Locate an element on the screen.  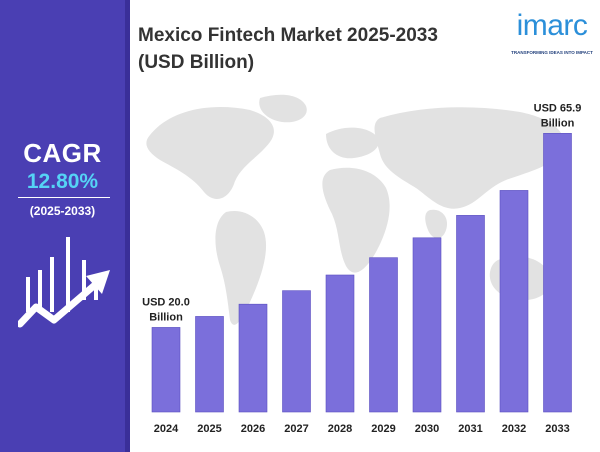
sidebar-edge is located at coordinates (127, 226).